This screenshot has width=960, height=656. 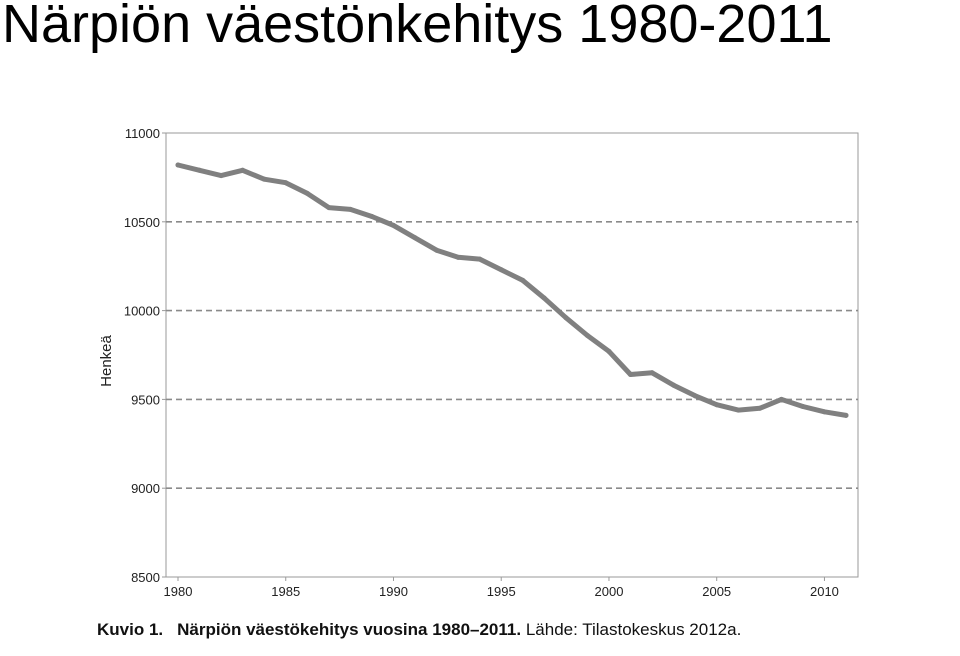 I want to click on x-tick-label-2010: 2010, so click(x=824, y=591).